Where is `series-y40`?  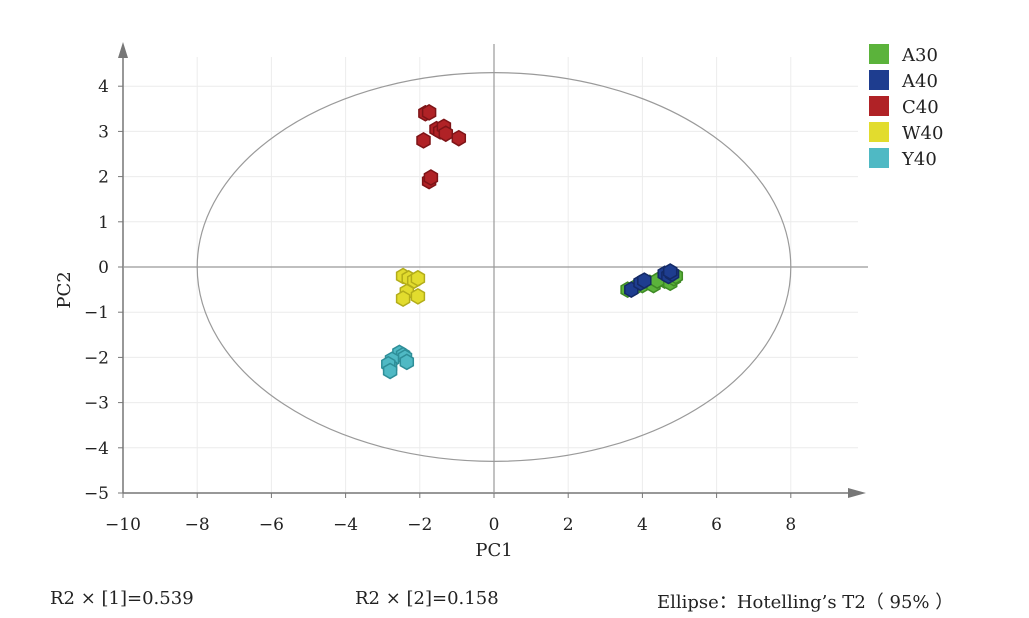
series-y40 is located at coordinates (398, 362).